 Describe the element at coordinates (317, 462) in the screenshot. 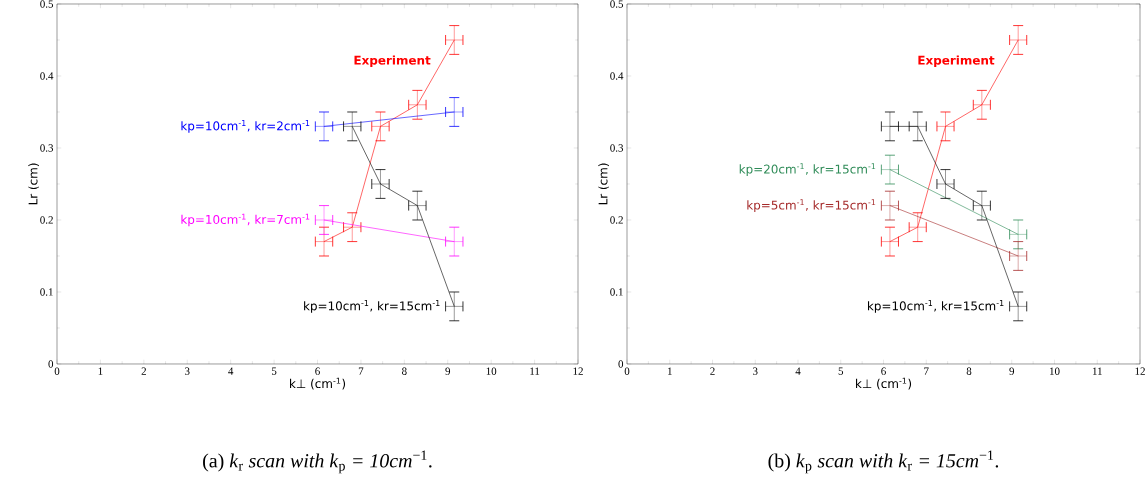

I see `text: (a) k$_{r}$ scan with k$_{p}$ = 10cm$^{−1}$.` at that location.